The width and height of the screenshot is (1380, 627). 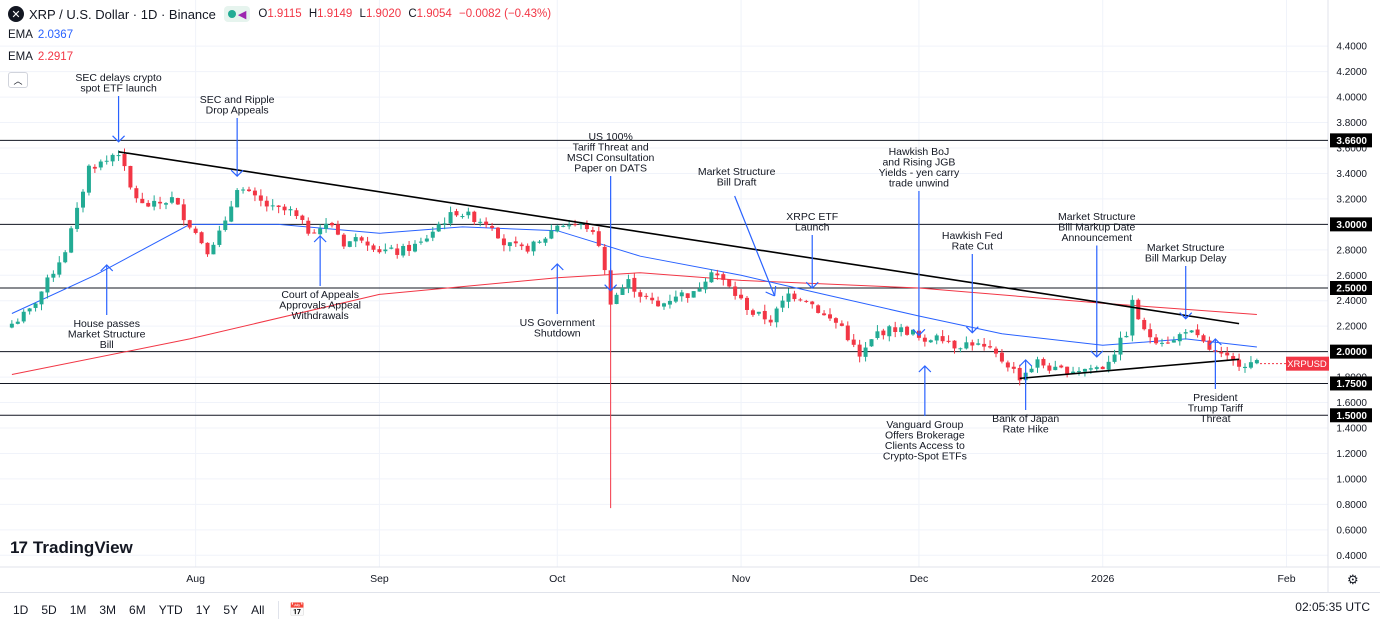 I want to click on price-tick-label: 4.0000, so click(x=1351, y=98).